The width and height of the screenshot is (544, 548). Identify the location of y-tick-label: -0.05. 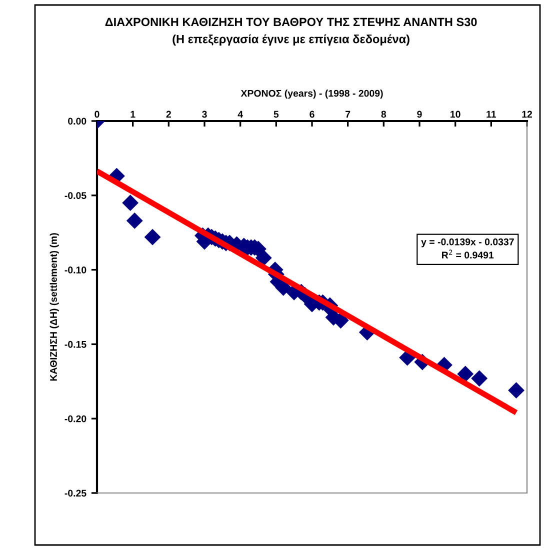
(75, 196).